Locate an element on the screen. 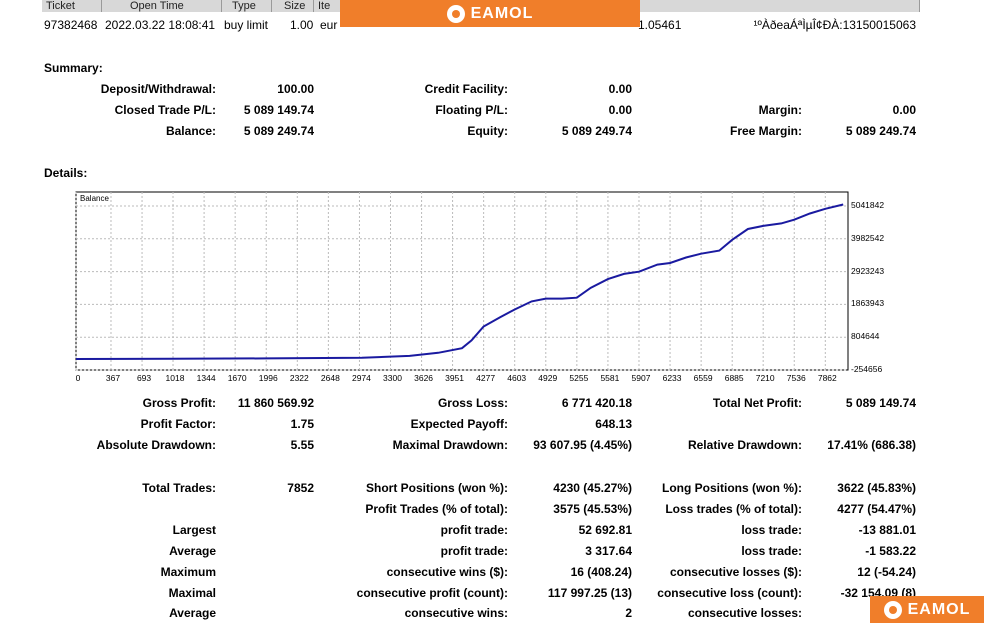 This screenshot has height=623, width=984. maximum-label: Maximum is located at coordinates (188, 572).